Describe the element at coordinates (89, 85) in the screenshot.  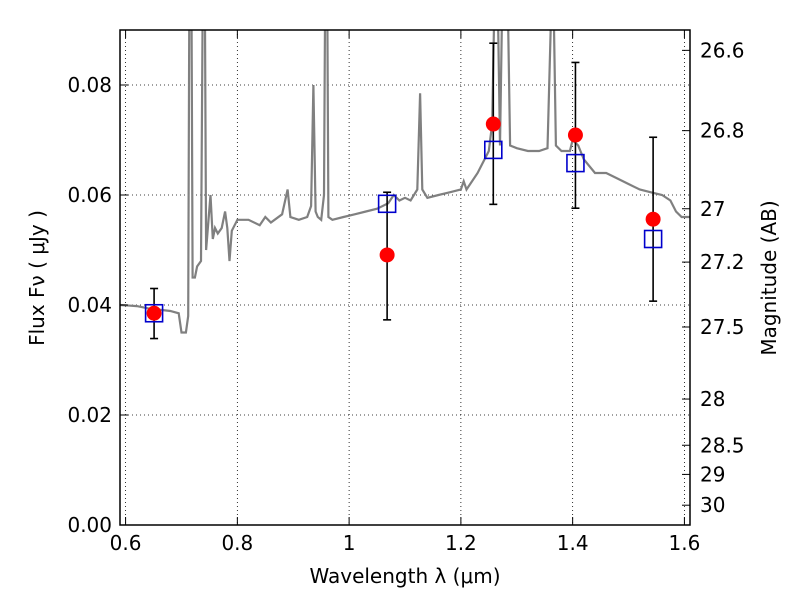
I see `y-tick-label: 0.08` at that location.